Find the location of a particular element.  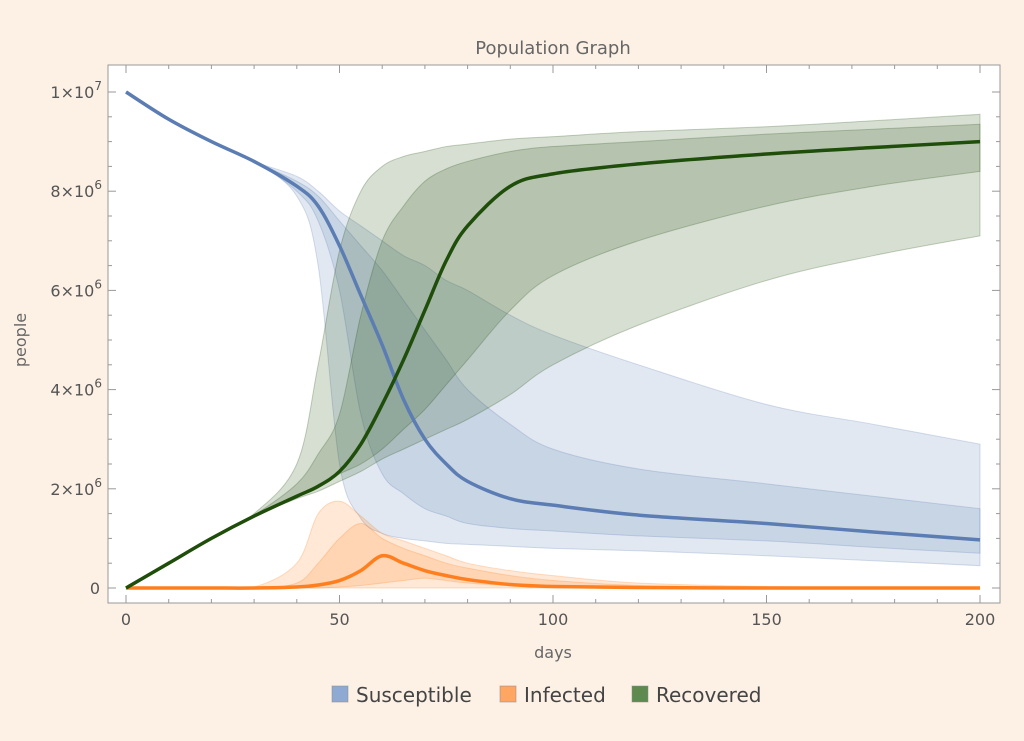

y-tick-label: 8×10⁶ is located at coordinates (76, 189).